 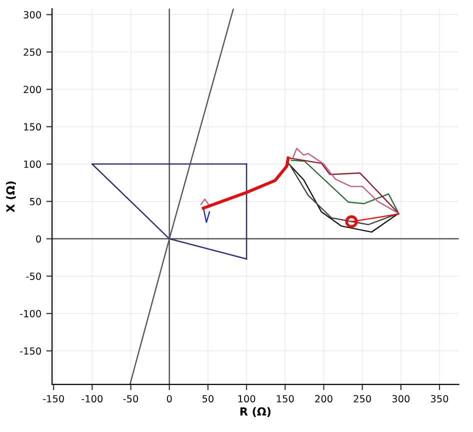 What do you see at coordinates (32, 164) in the screenshot?
I see `y-tick-label: 100` at bounding box center [32, 164].